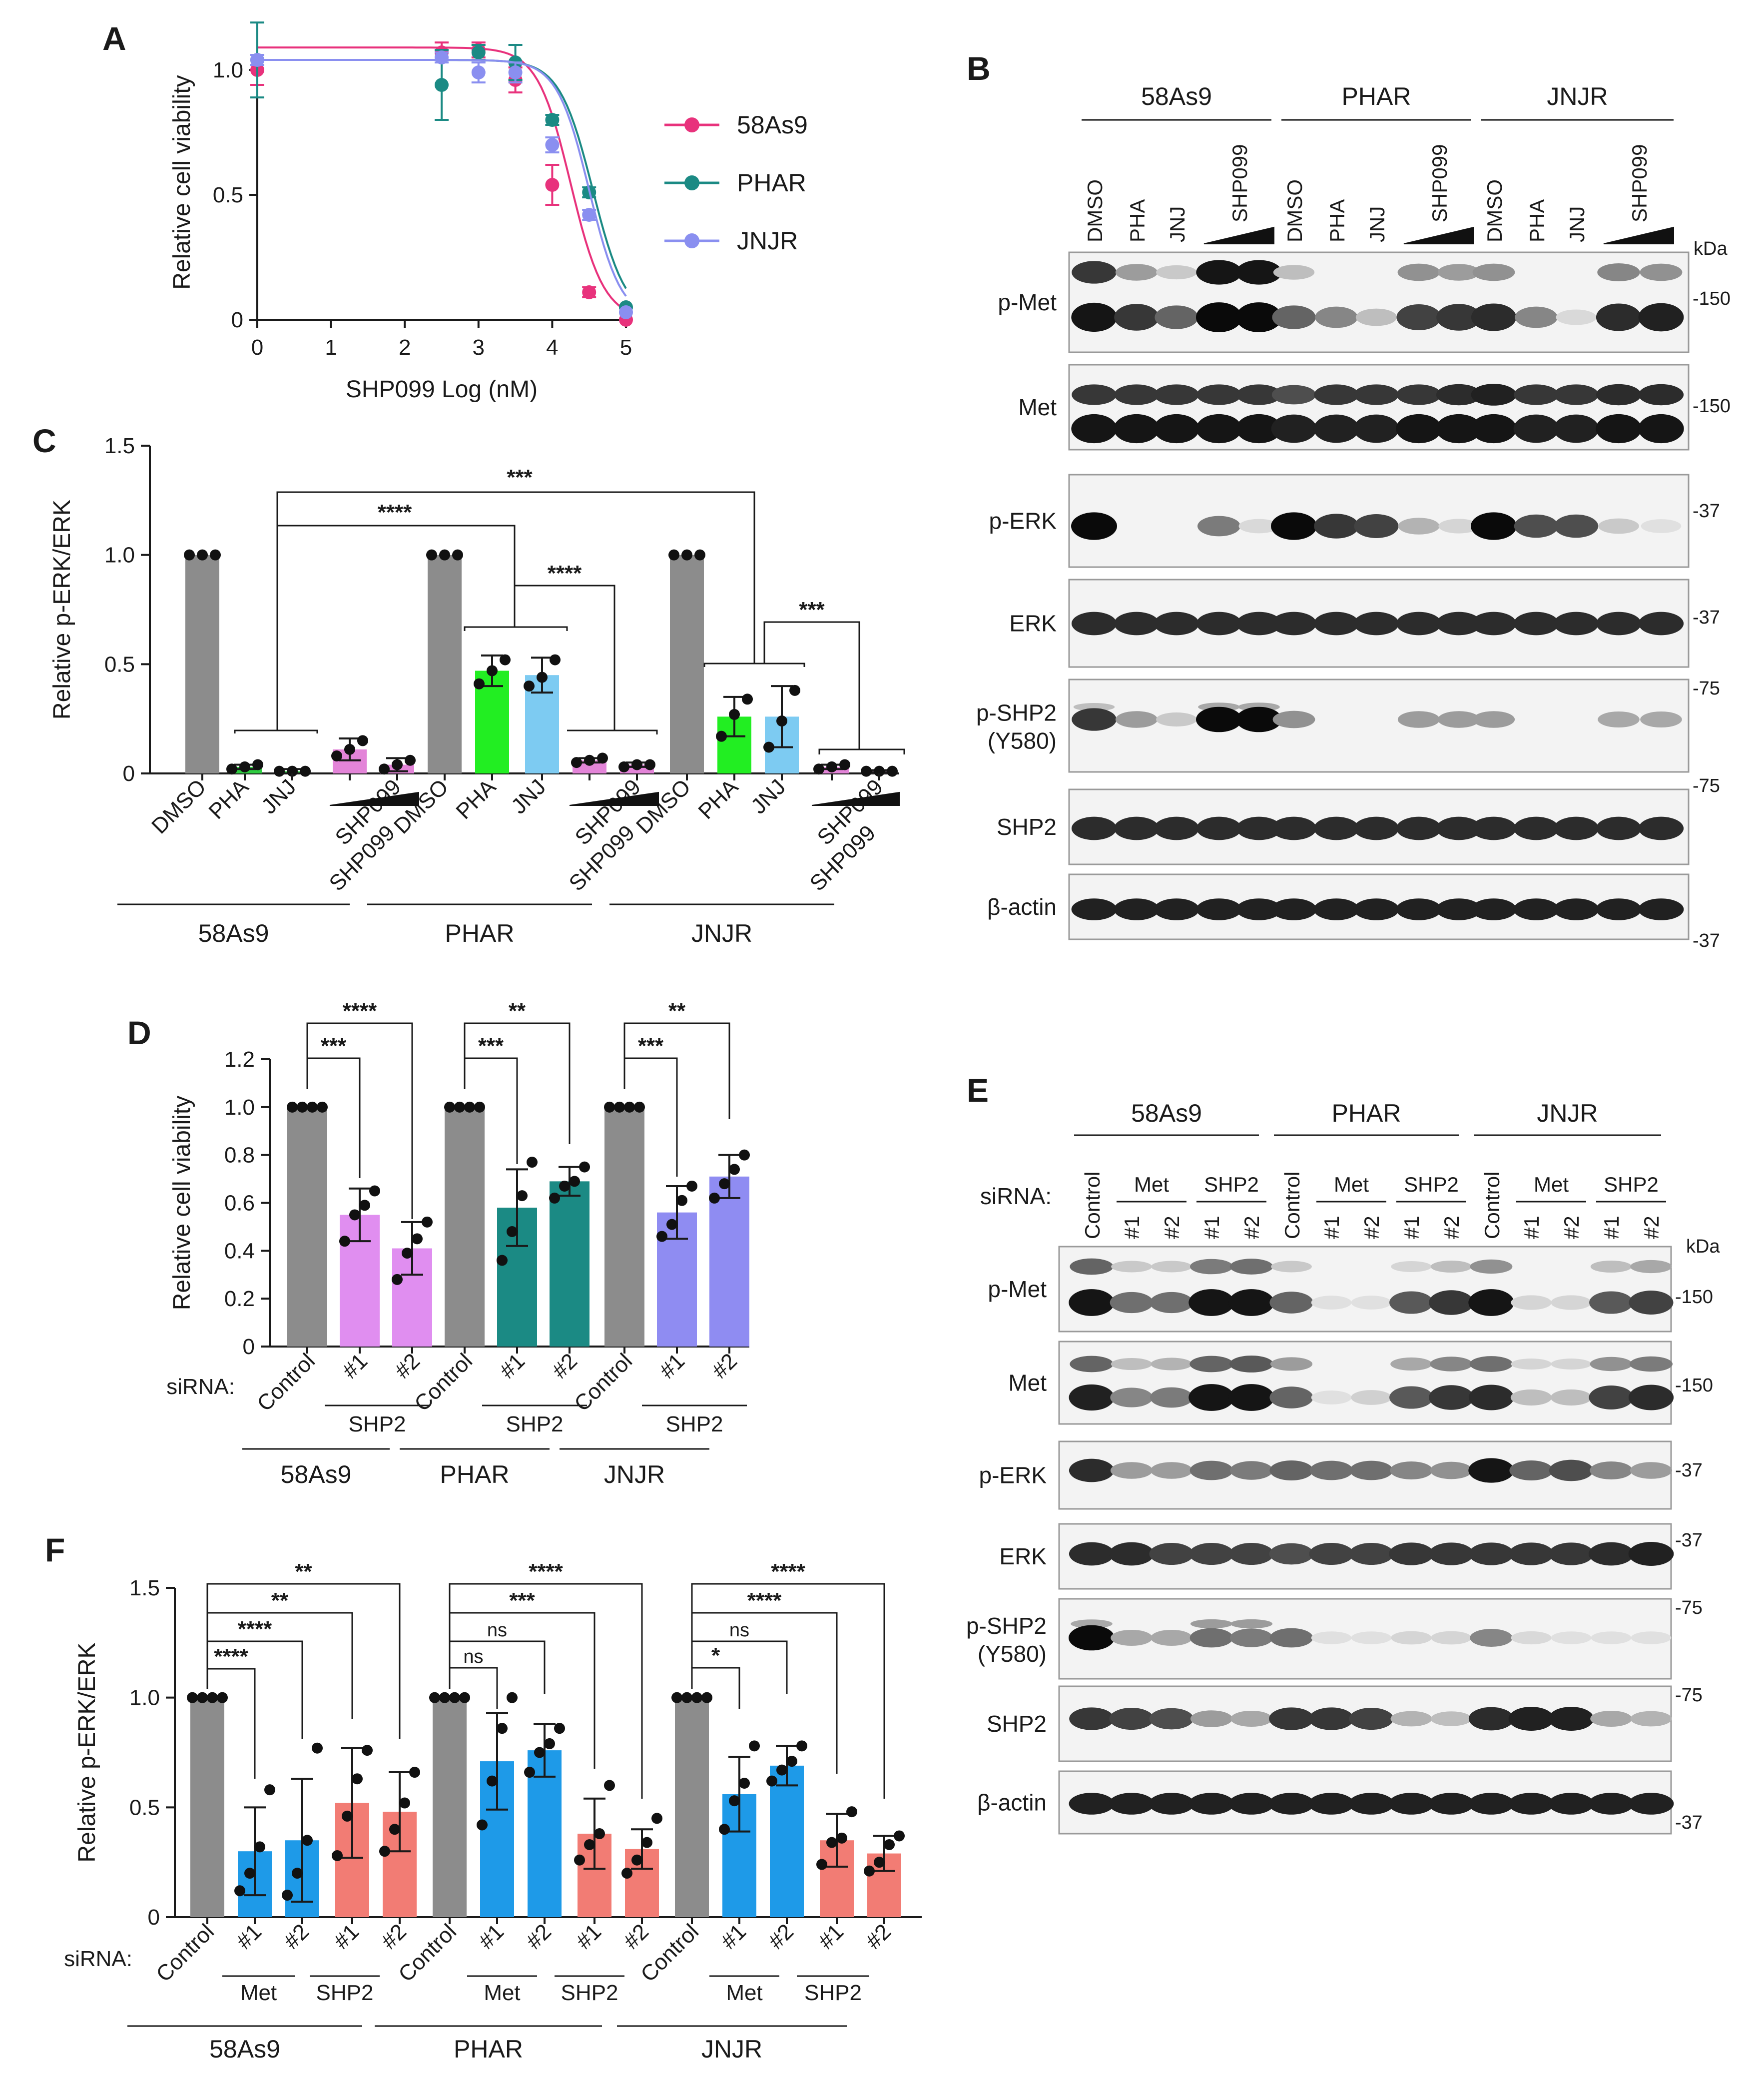 This screenshot has height=2076, width=1764. What do you see at coordinates (239, 1155) in the screenshot?
I see `y-tick-label: 0.8` at bounding box center [239, 1155].